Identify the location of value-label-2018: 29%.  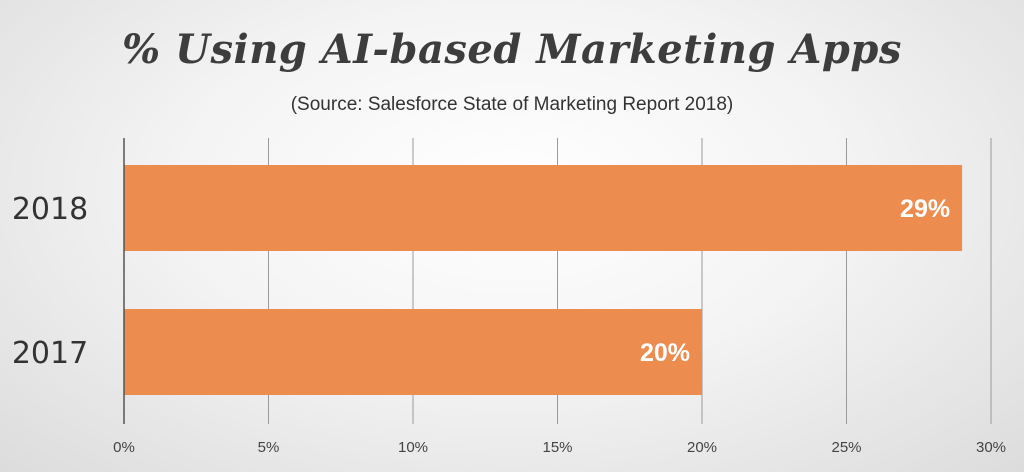
(925, 209).